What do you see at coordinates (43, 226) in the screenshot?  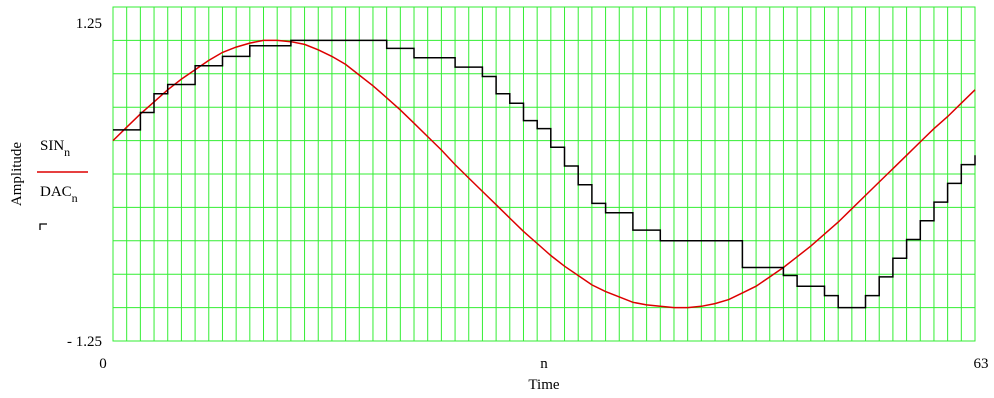 I see `legend-dac-swatch` at bounding box center [43, 226].